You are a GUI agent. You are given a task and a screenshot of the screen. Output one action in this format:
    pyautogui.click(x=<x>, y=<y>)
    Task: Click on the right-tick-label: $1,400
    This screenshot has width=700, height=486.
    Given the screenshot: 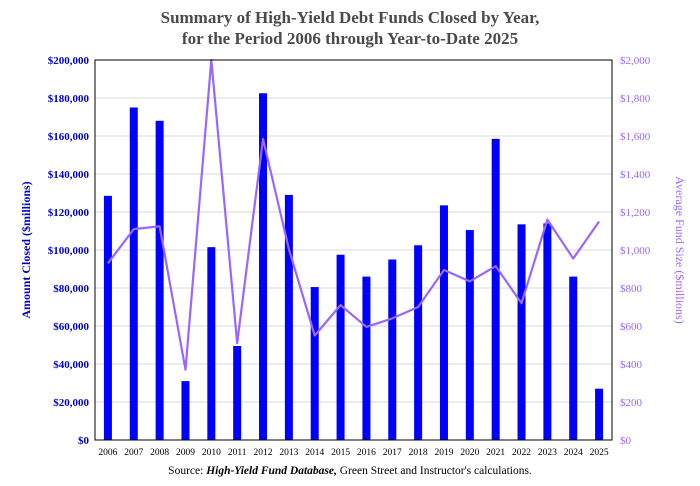 What is the action you would take?
    pyautogui.click(x=635, y=175)
    